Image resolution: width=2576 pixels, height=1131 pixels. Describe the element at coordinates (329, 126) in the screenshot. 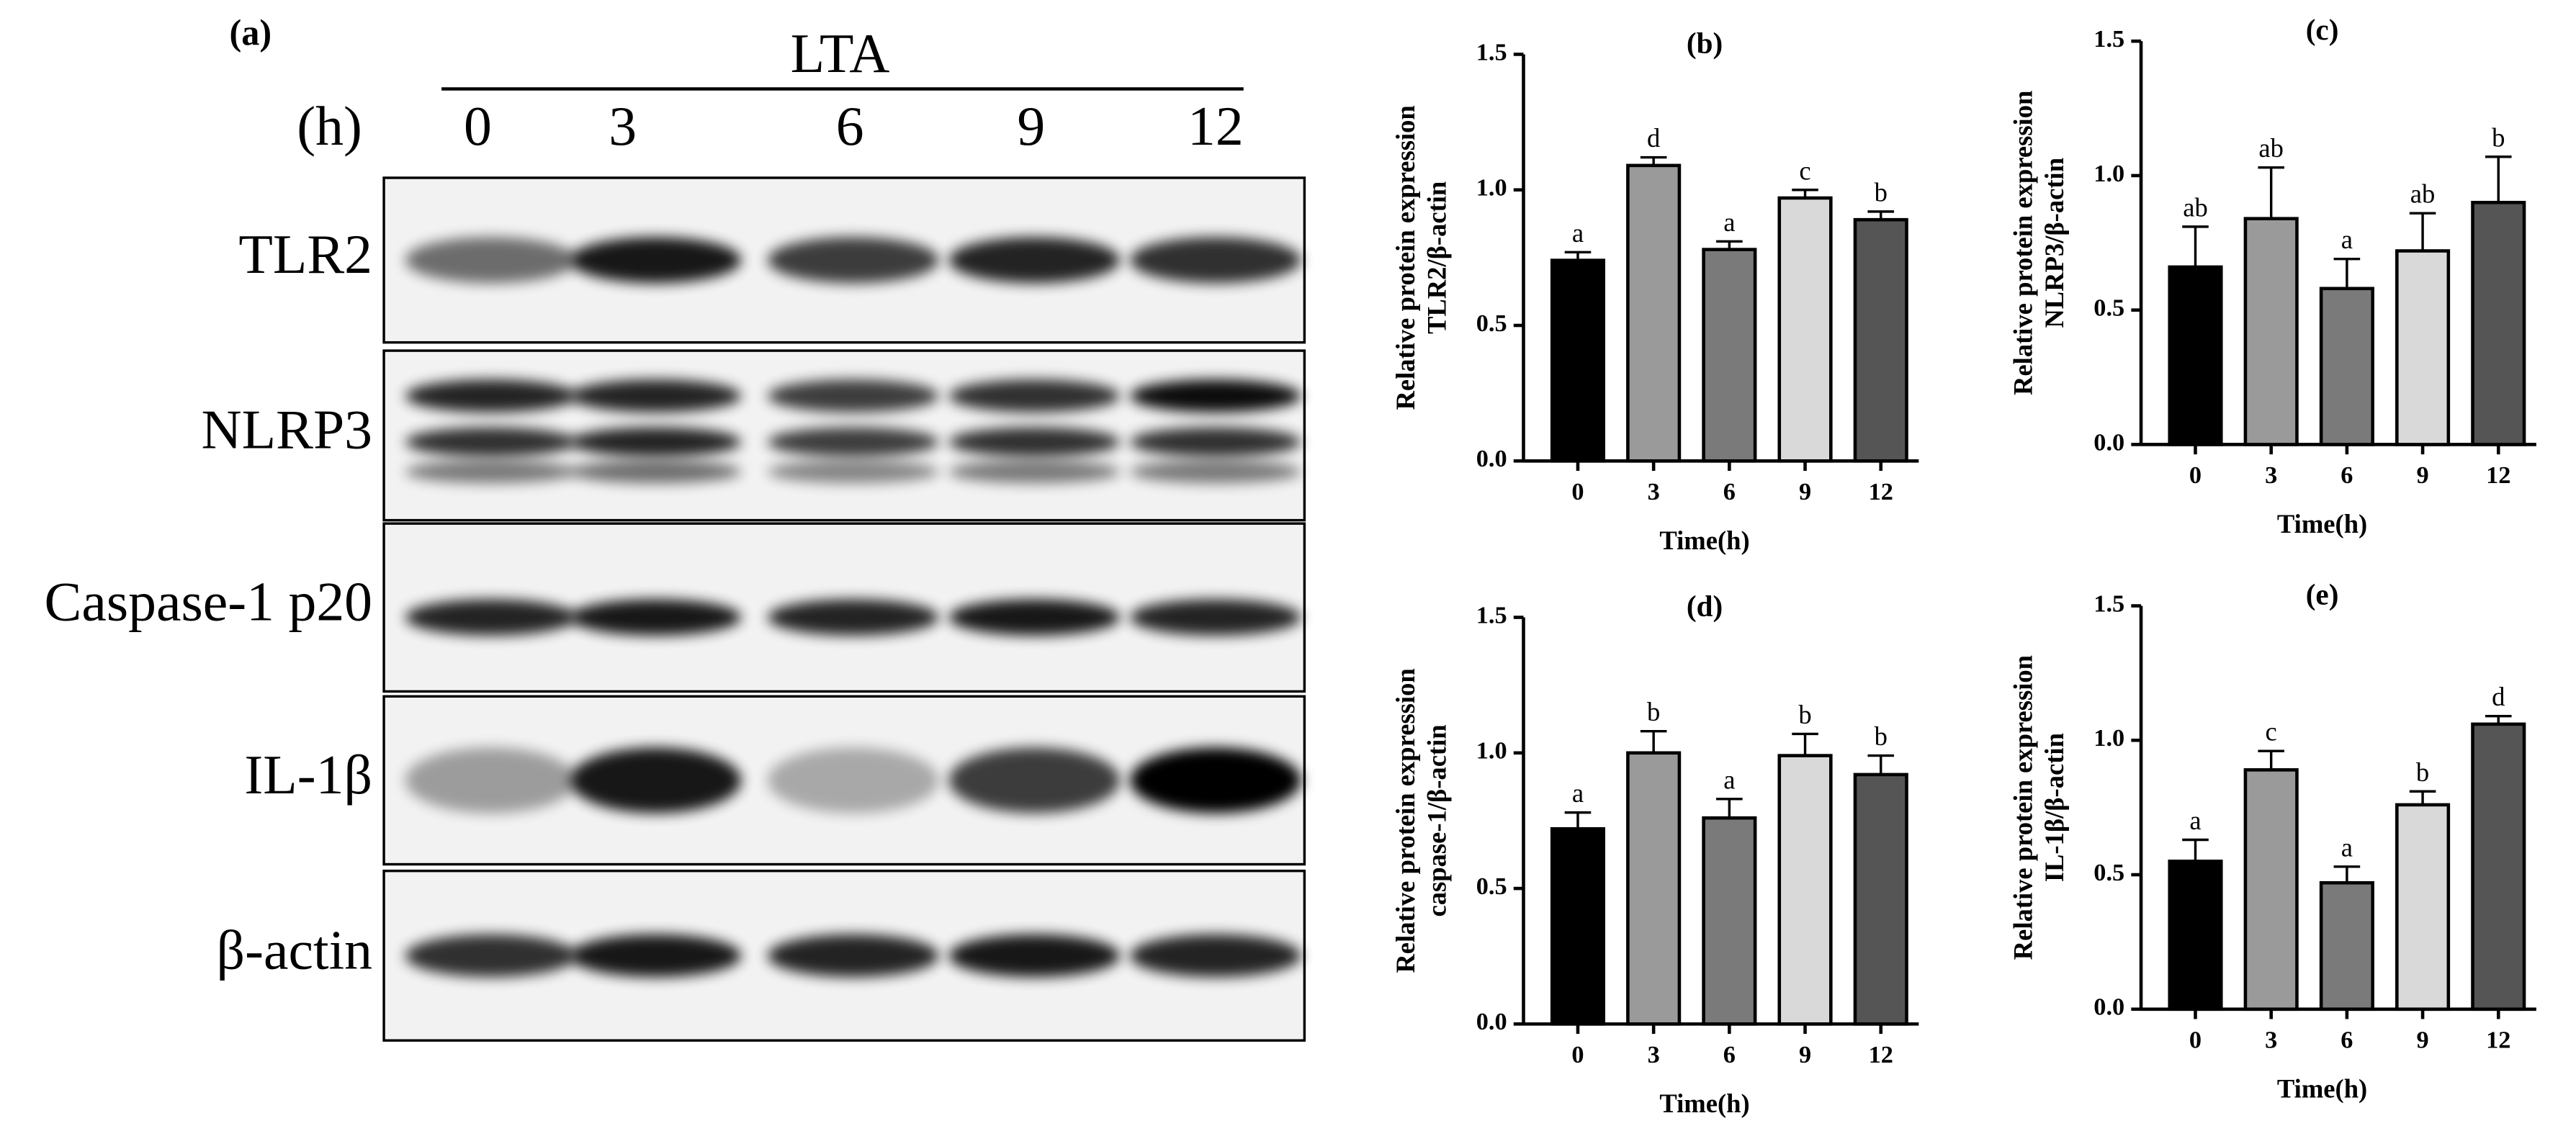

I see `time-label: (h)` at that location.